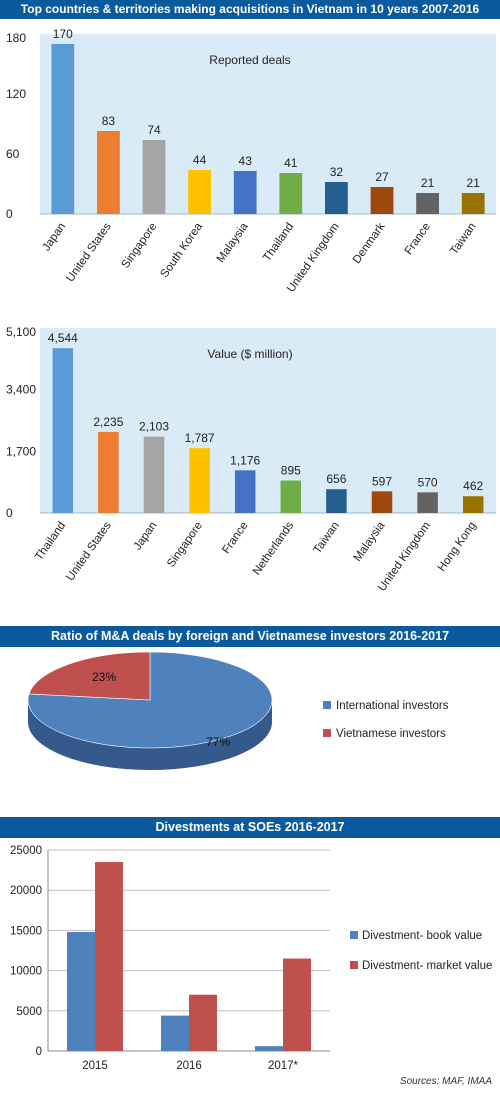 Image resolution: width=500 pixels, height=1094 pixels. Describe the element at coordinates (13, 154) in the screenshot. I see `y-tick-label: 60` at that location.